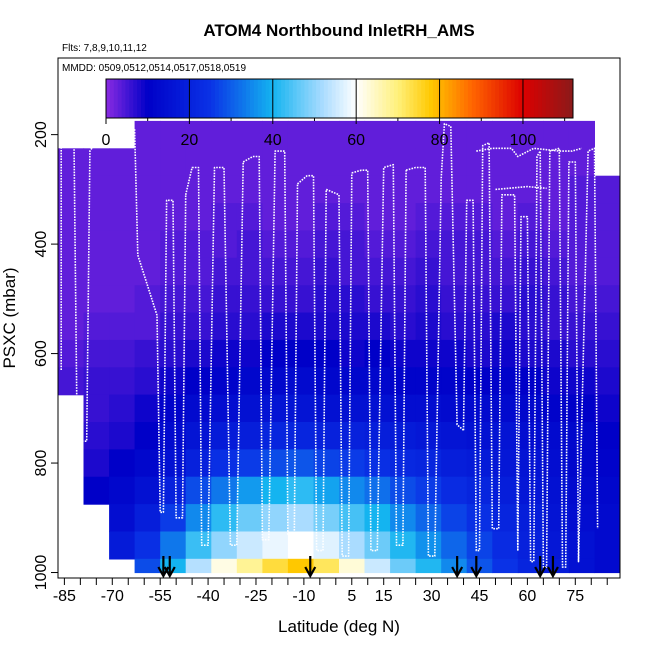  Describe the element at coordinates (432, 596) in the screenshot. I see `x-tick-label: 30` at that location.